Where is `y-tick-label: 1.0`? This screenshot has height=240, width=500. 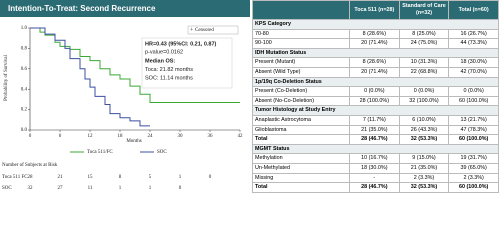 y-tick-label: 1.0 is located at coordinates (24, 28).